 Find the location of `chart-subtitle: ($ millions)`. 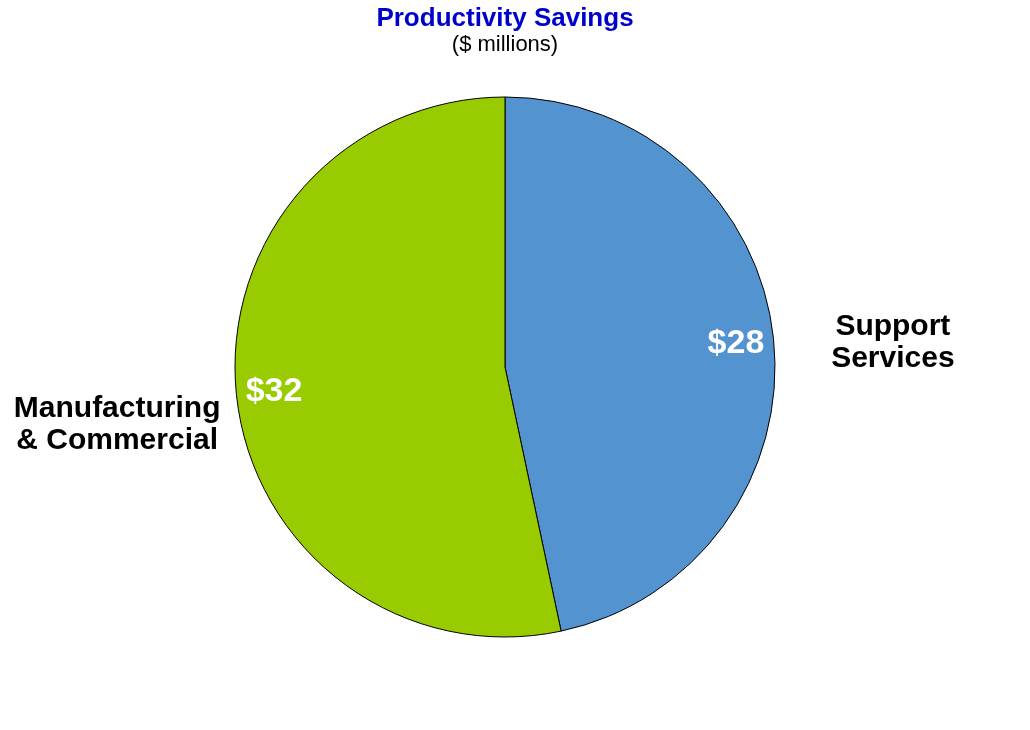

chart-subtitle: ($ millions) is located at coordinates (505, 43).